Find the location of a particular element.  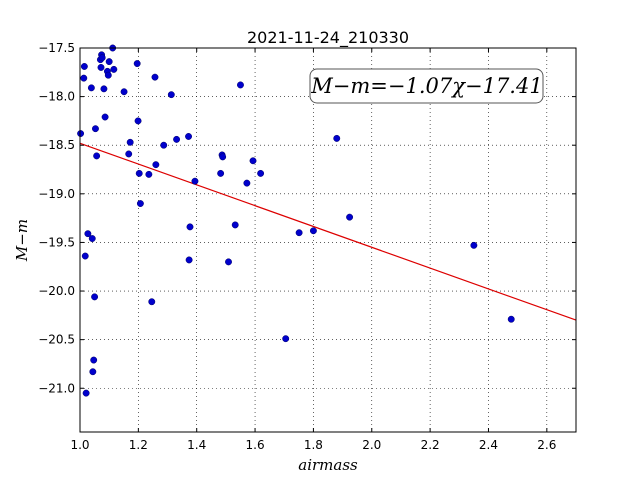

y-tick-label: −21.0 is located at coordinates (56, 388).